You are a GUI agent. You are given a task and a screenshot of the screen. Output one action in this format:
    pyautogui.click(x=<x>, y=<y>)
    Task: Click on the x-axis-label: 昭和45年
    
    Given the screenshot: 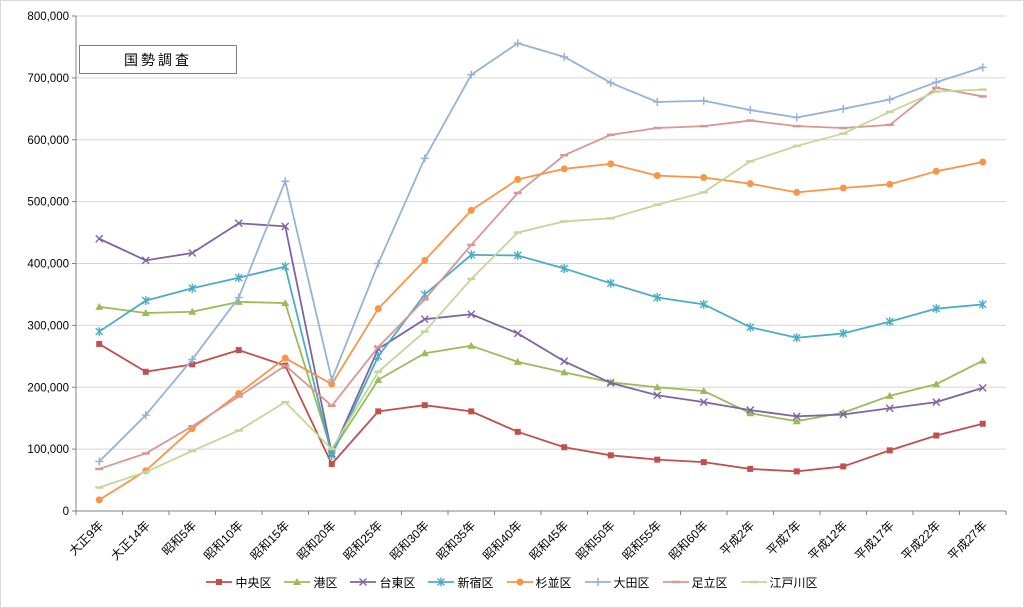 What is the action you would take?
    pyautogui.click(x=549, y=540)
    